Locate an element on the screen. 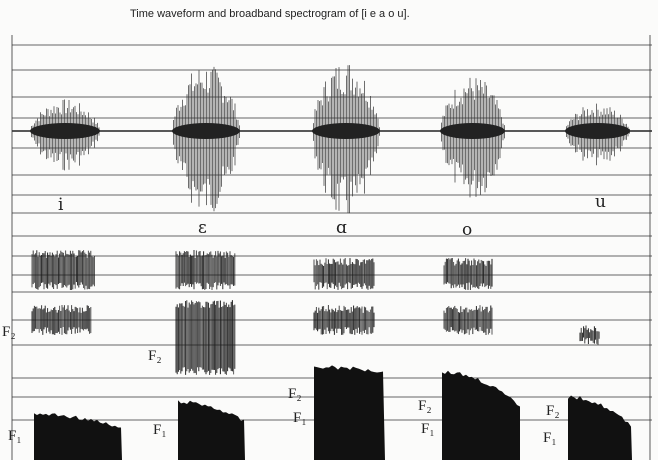 The height and width of the screenshot is (460, 658). vowel-label: ɛ is located at coordinates (202, 228).